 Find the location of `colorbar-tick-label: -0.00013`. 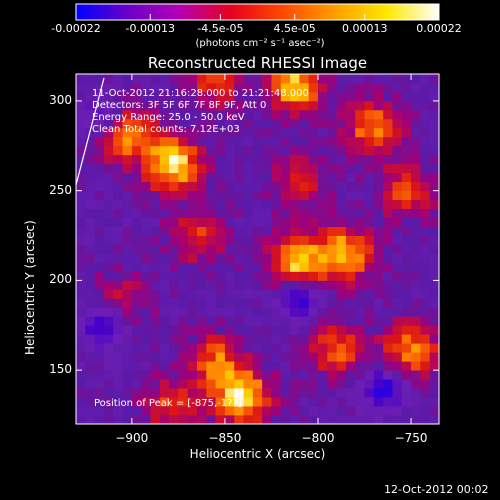

colorbar-tick-label: -0.00013 is located at coordinates (150, 28).